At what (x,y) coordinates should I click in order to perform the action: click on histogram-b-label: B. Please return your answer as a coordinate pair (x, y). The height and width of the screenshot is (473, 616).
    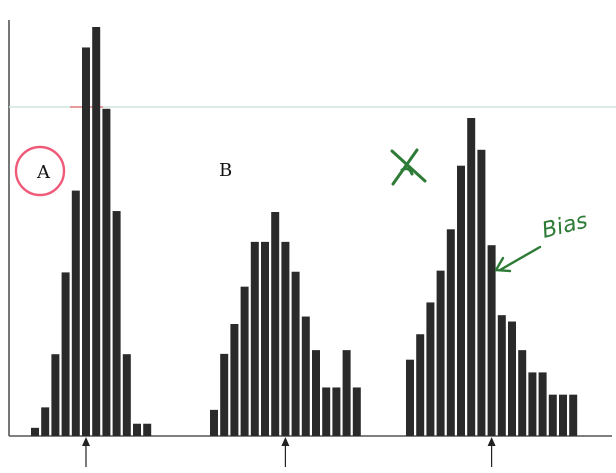
    Looking at the image, I should click on (225, 170).